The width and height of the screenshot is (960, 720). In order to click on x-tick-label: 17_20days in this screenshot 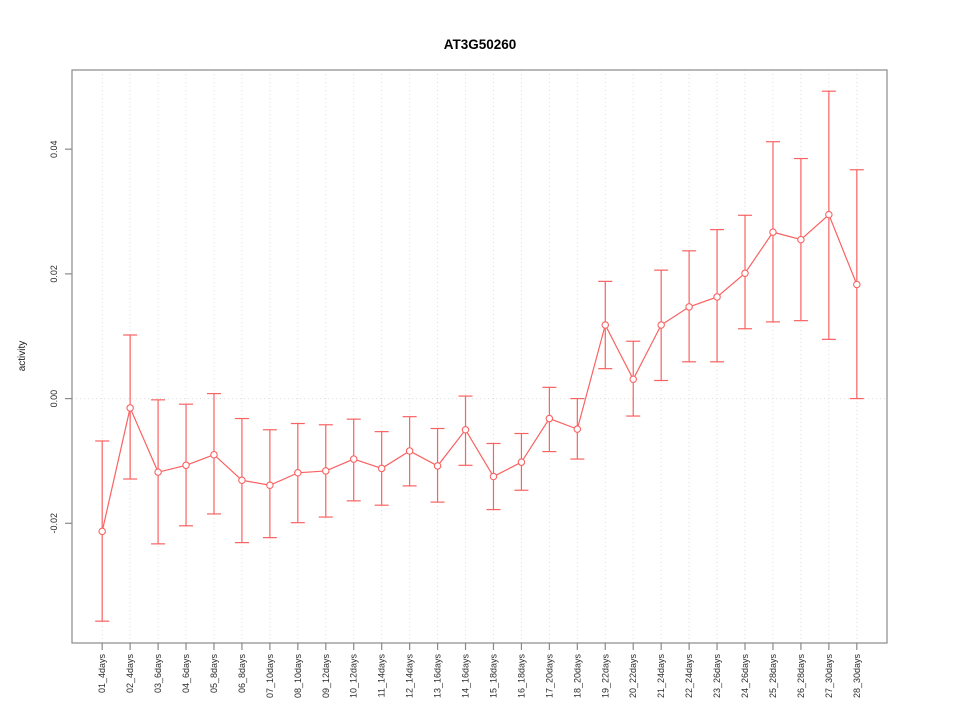, I will do `click(549, 676)`.